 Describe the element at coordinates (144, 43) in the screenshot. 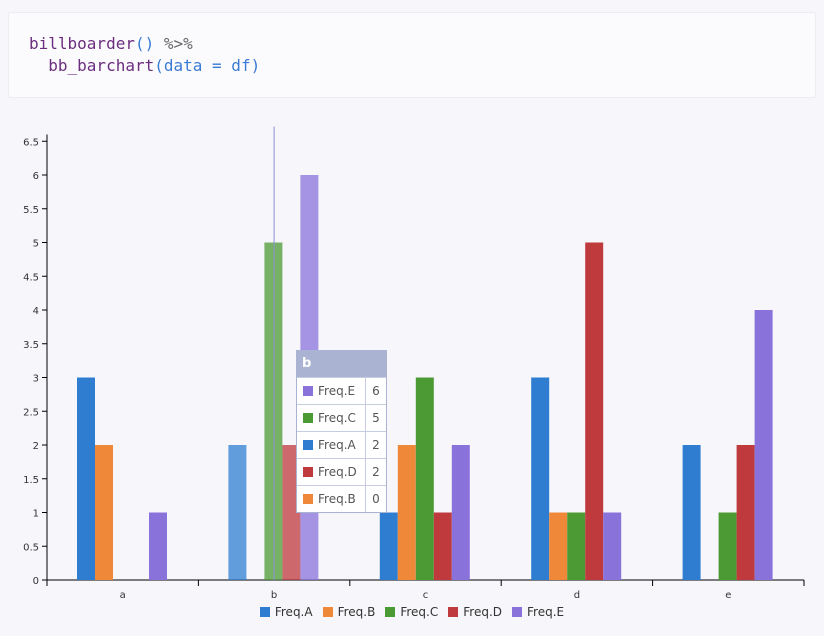

I see `code-parens: ()` at that location.